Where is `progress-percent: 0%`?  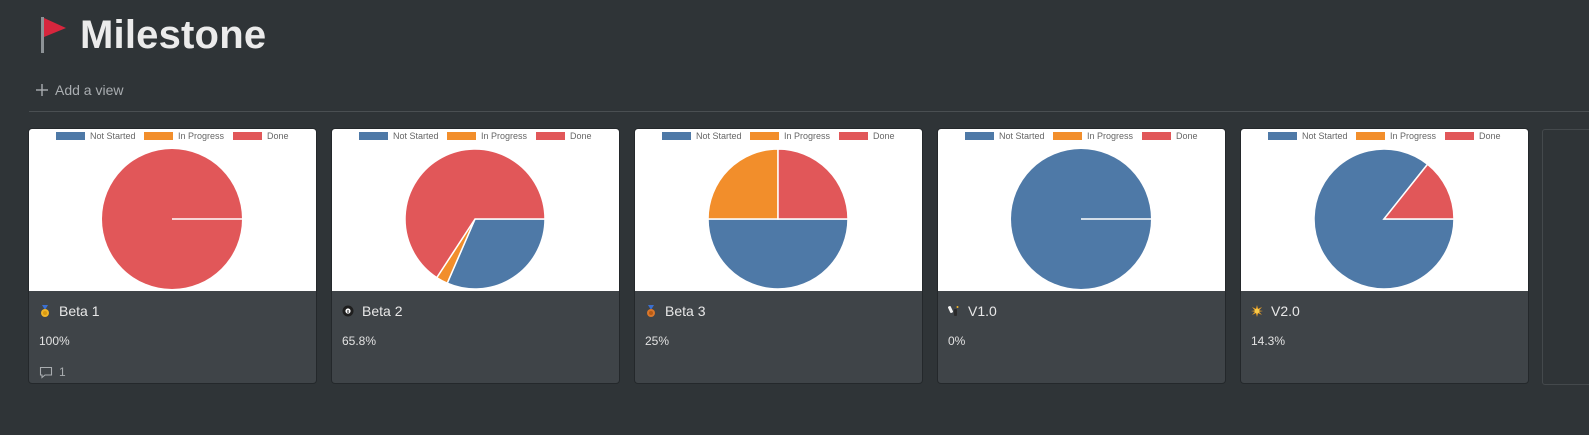 progress-percent: 0% is located at coordinates (957, 341).